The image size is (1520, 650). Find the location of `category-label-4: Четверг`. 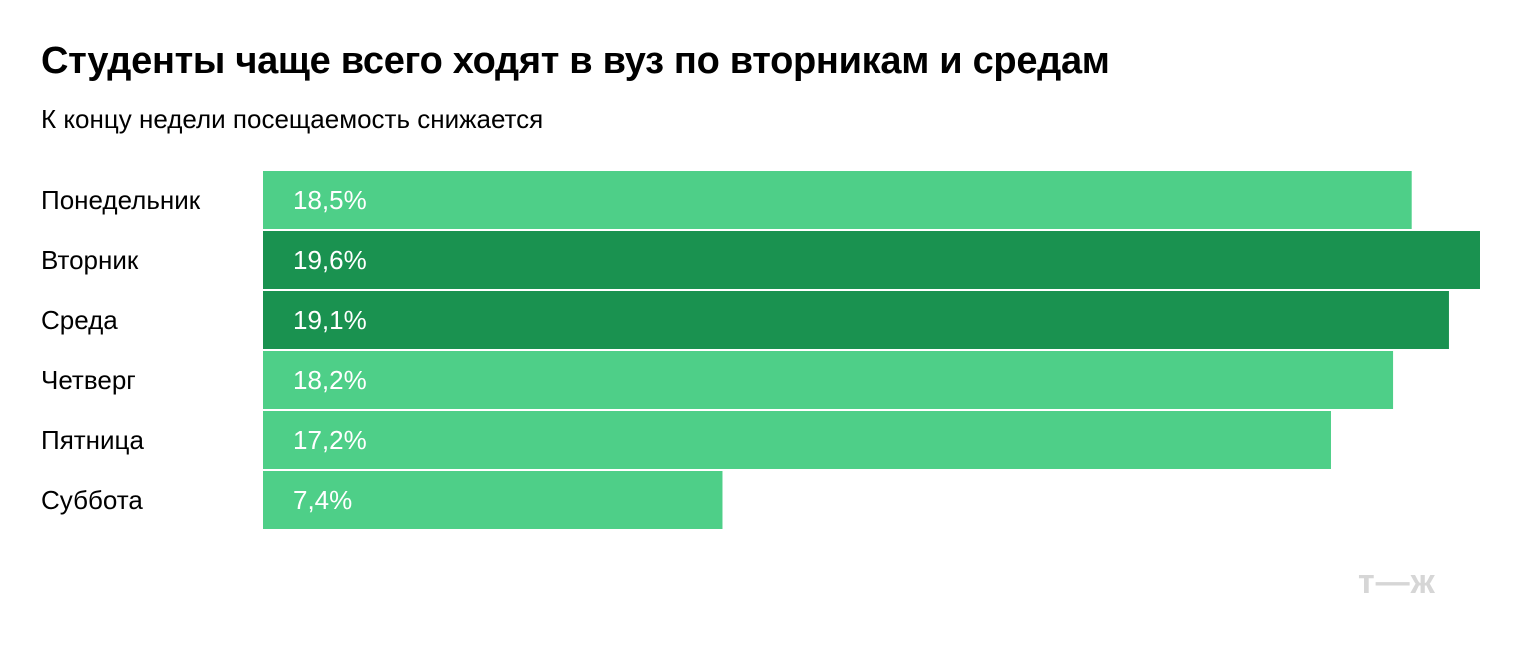

category-label-4: Четверг is located at coordinates (88, 380).